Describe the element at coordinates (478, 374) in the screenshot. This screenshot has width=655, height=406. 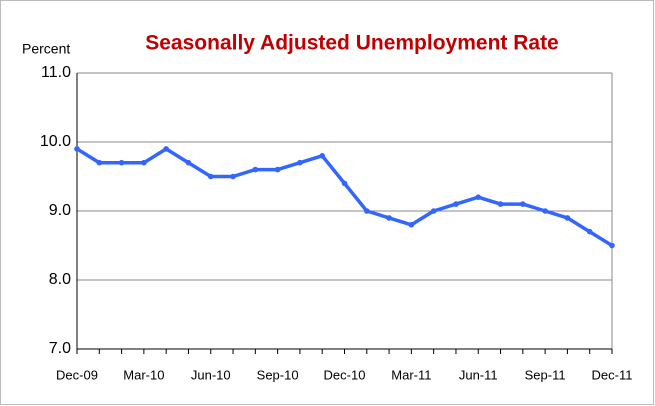
I see `x-tick-label: Jun-11` at that location.